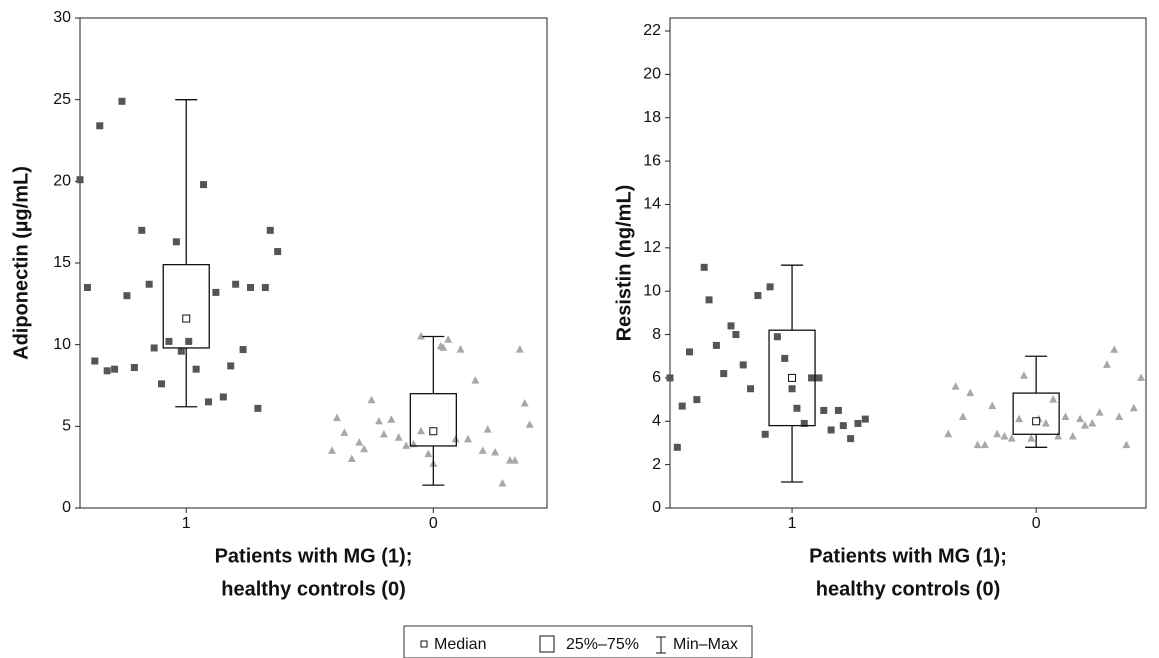  Describe the element at coordinates (652, 30) in the screenshot. I see `y-tick-label: 22` at that location.